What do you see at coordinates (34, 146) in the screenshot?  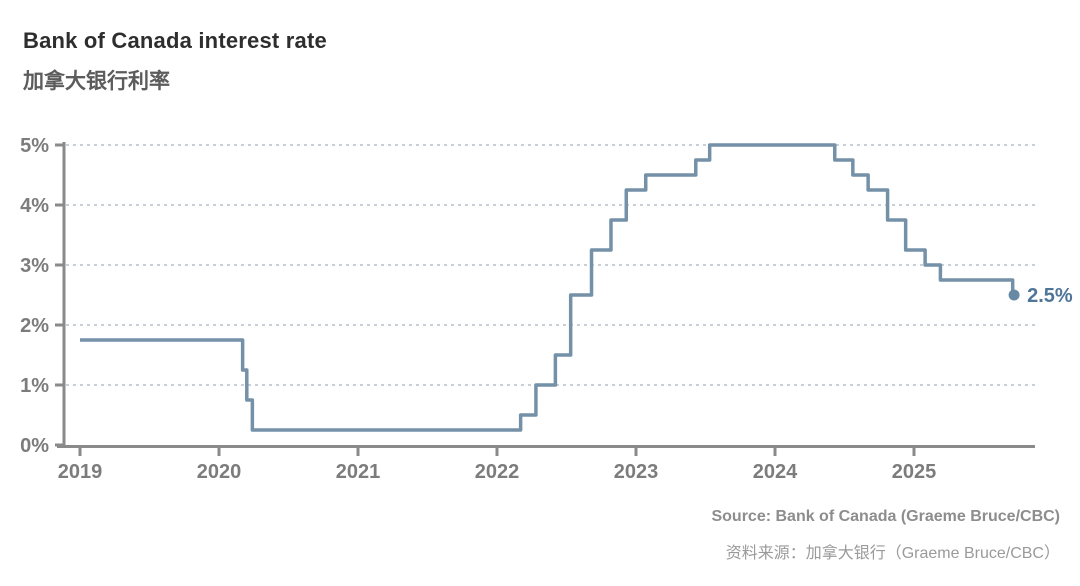 I see `y-axis-label: 5%` at bounding box center [34, 146].